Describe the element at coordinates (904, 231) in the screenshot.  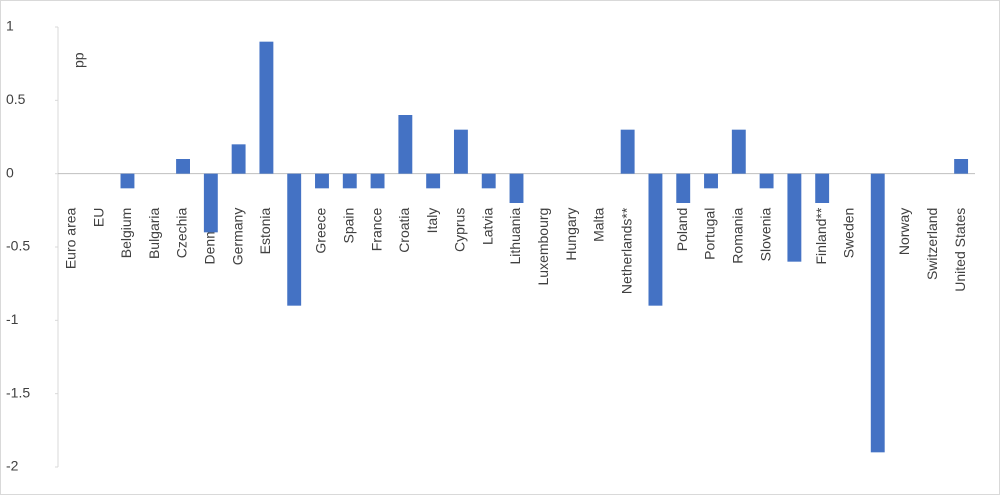
I see `x-tick-label: Norway` at that location.